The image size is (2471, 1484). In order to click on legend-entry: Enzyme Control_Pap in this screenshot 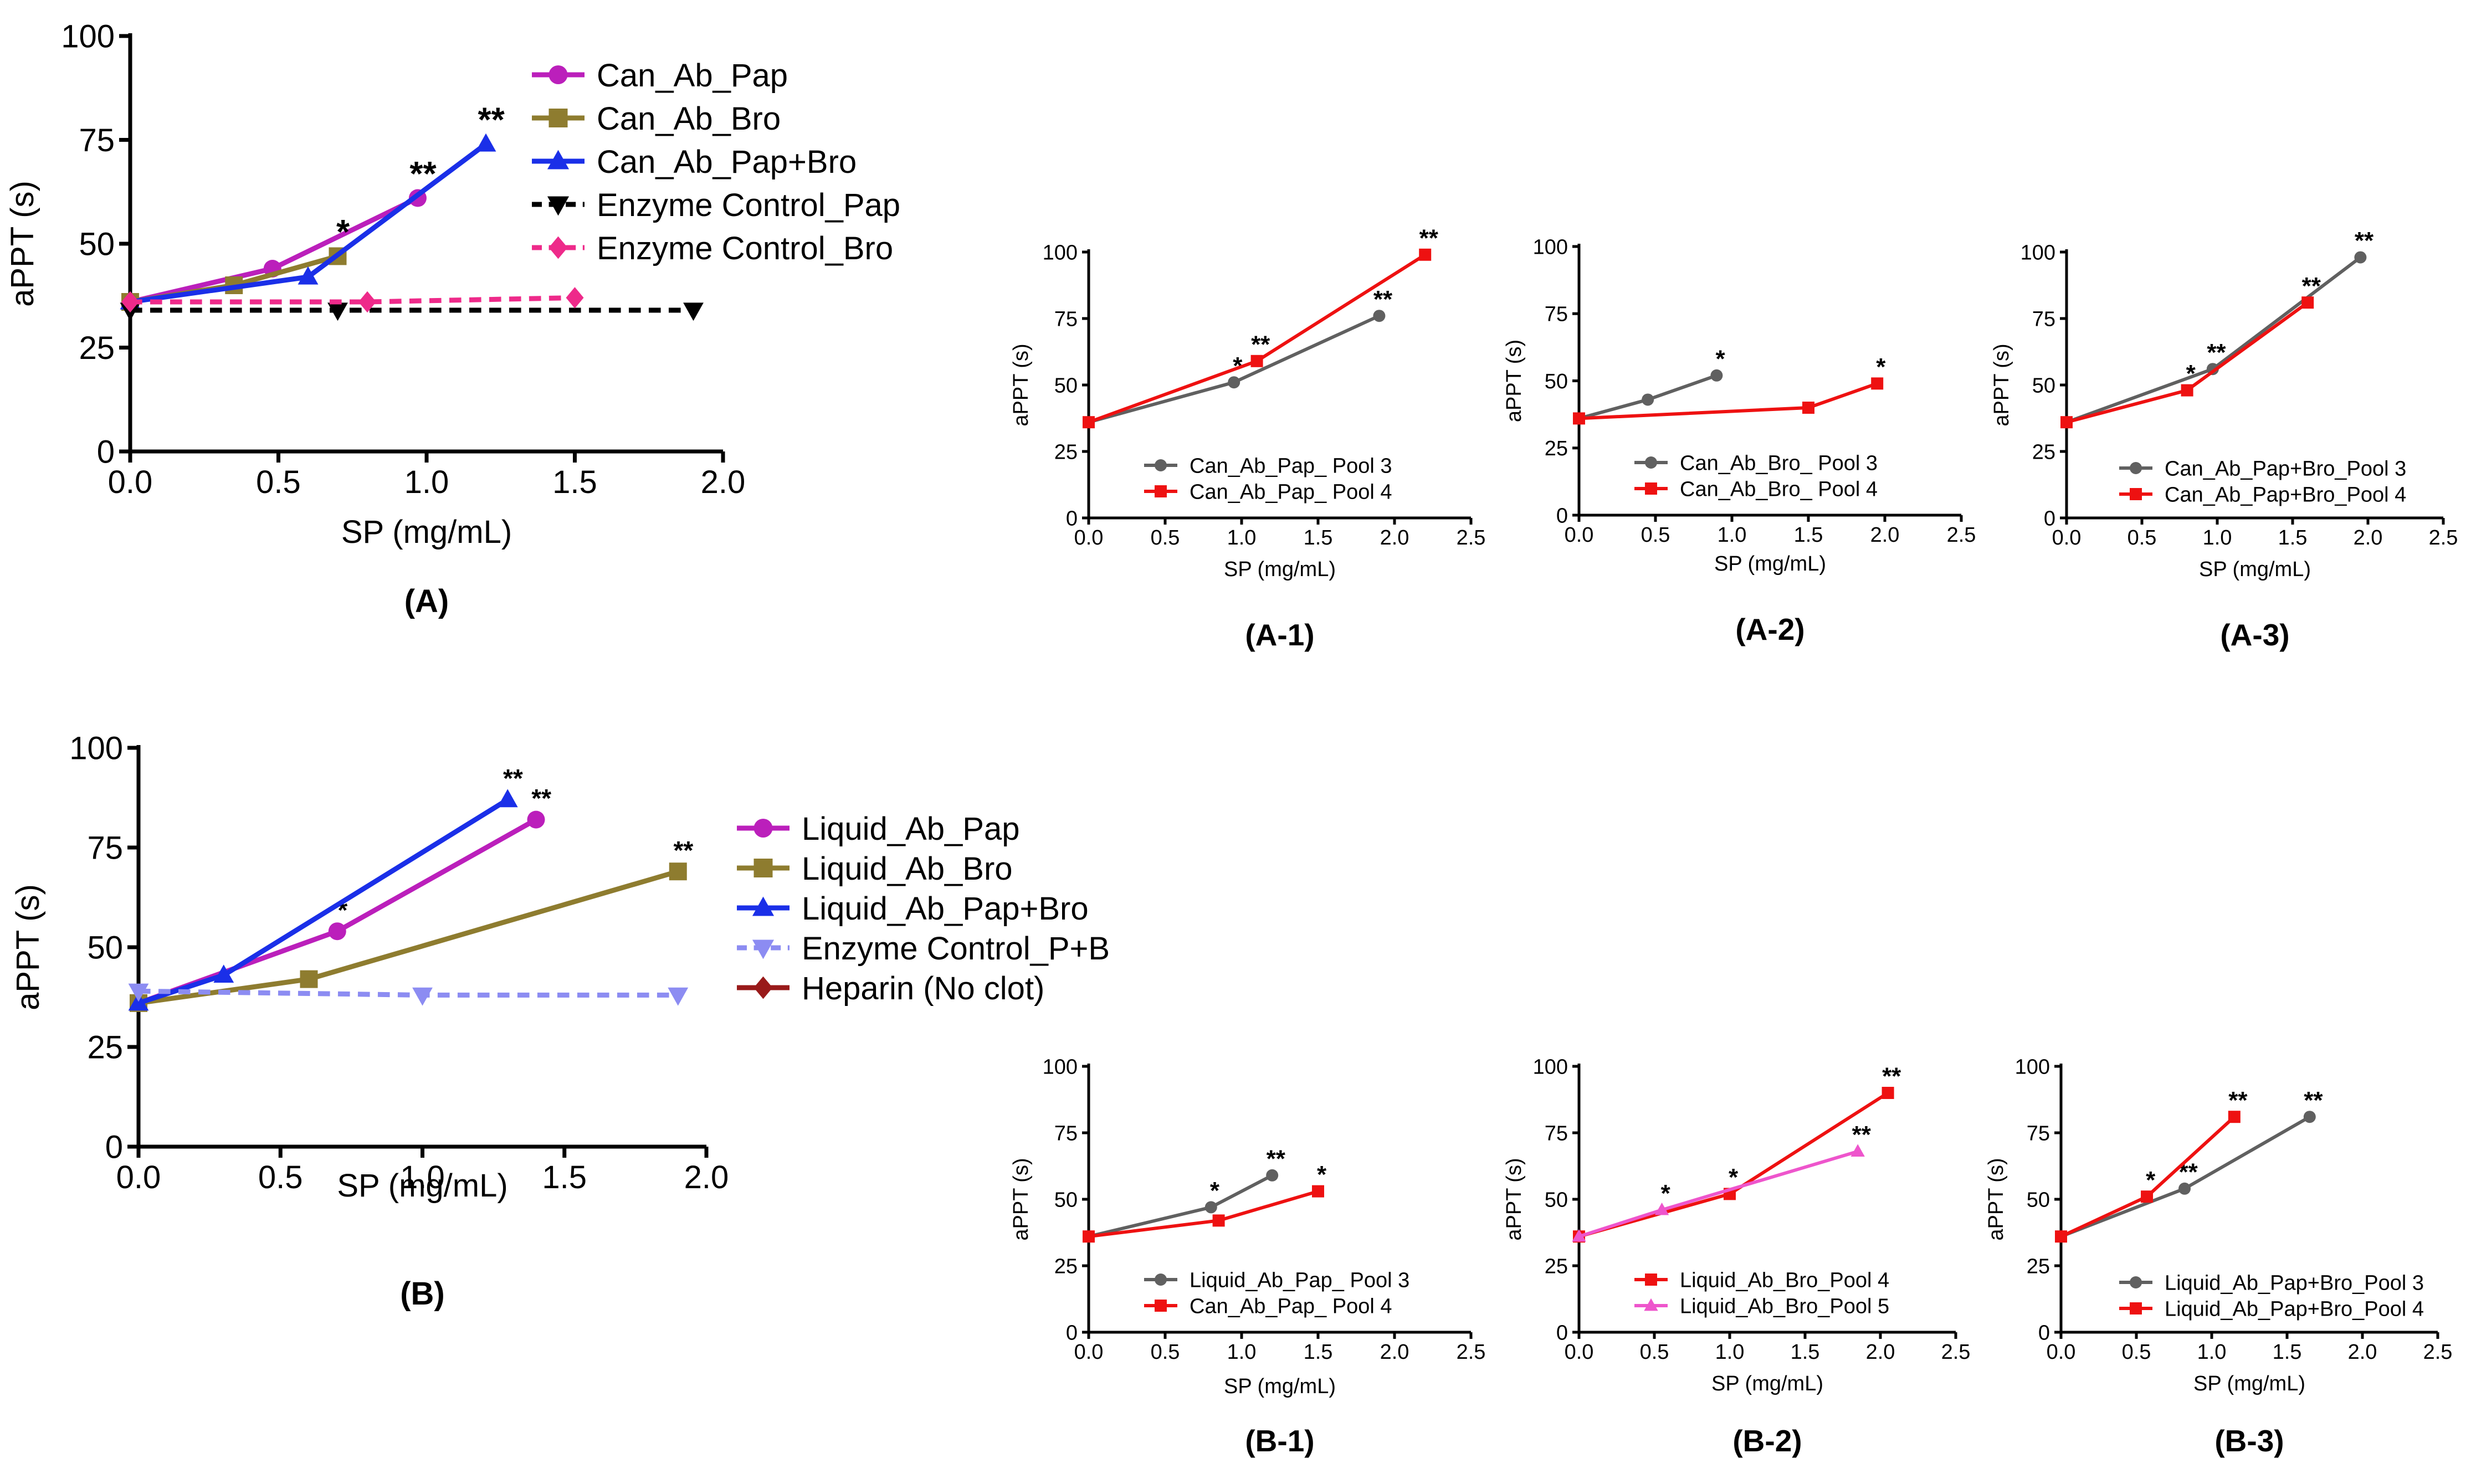, I will do `click(716, 205)`.